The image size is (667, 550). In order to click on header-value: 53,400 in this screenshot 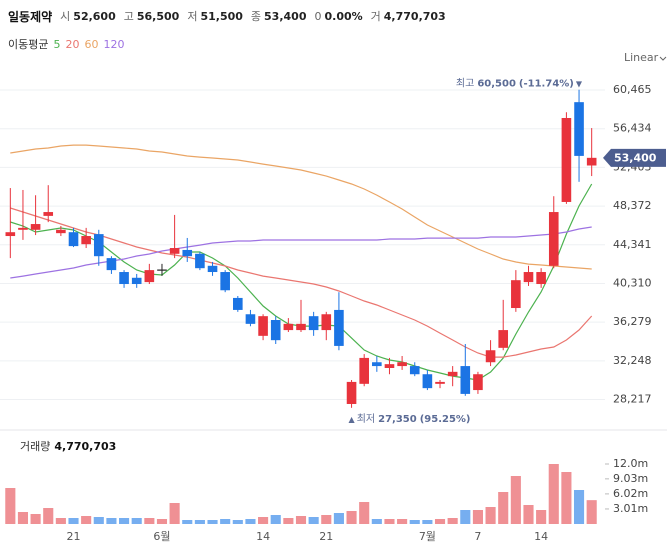, I will do `click(285, 16)`.